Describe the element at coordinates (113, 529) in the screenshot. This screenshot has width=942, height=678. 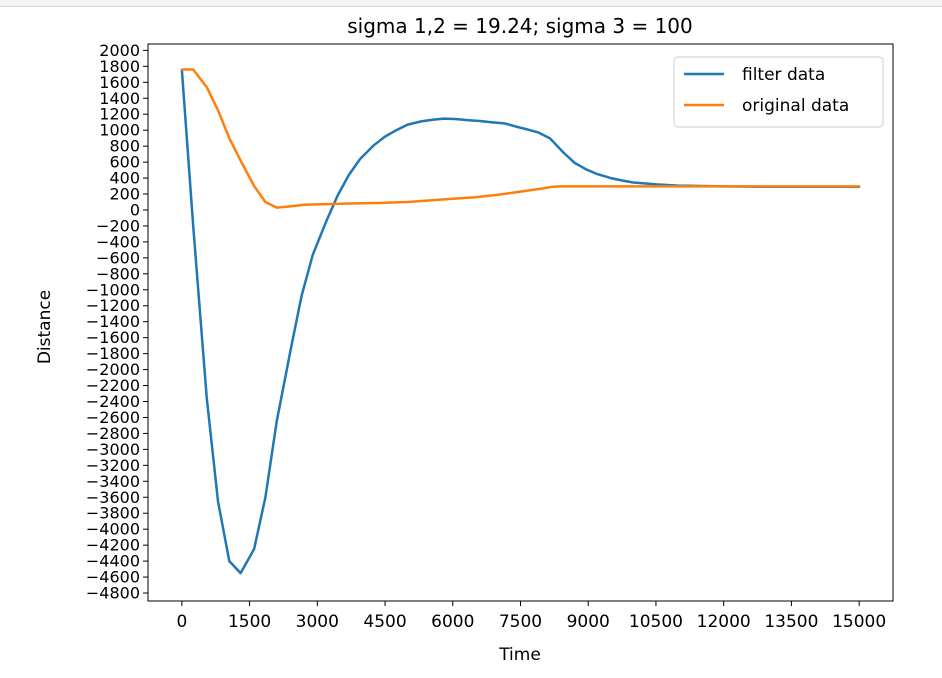
I see `y-tick-label: −4000` at that location.